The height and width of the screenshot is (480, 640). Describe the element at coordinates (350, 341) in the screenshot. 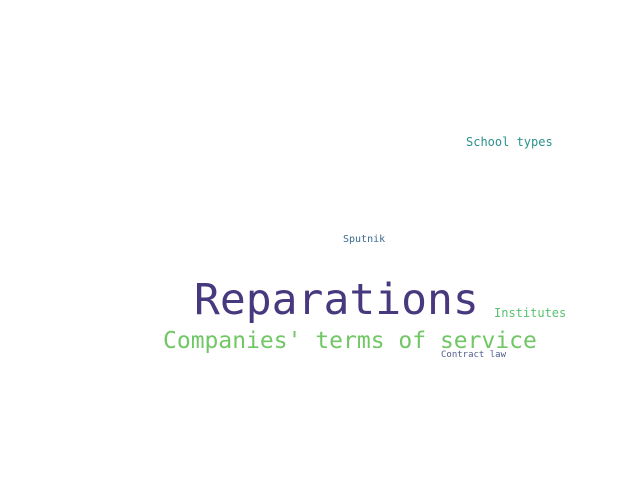

I see `word-companies-terms-of-service: Companies' terms of service` at that location.